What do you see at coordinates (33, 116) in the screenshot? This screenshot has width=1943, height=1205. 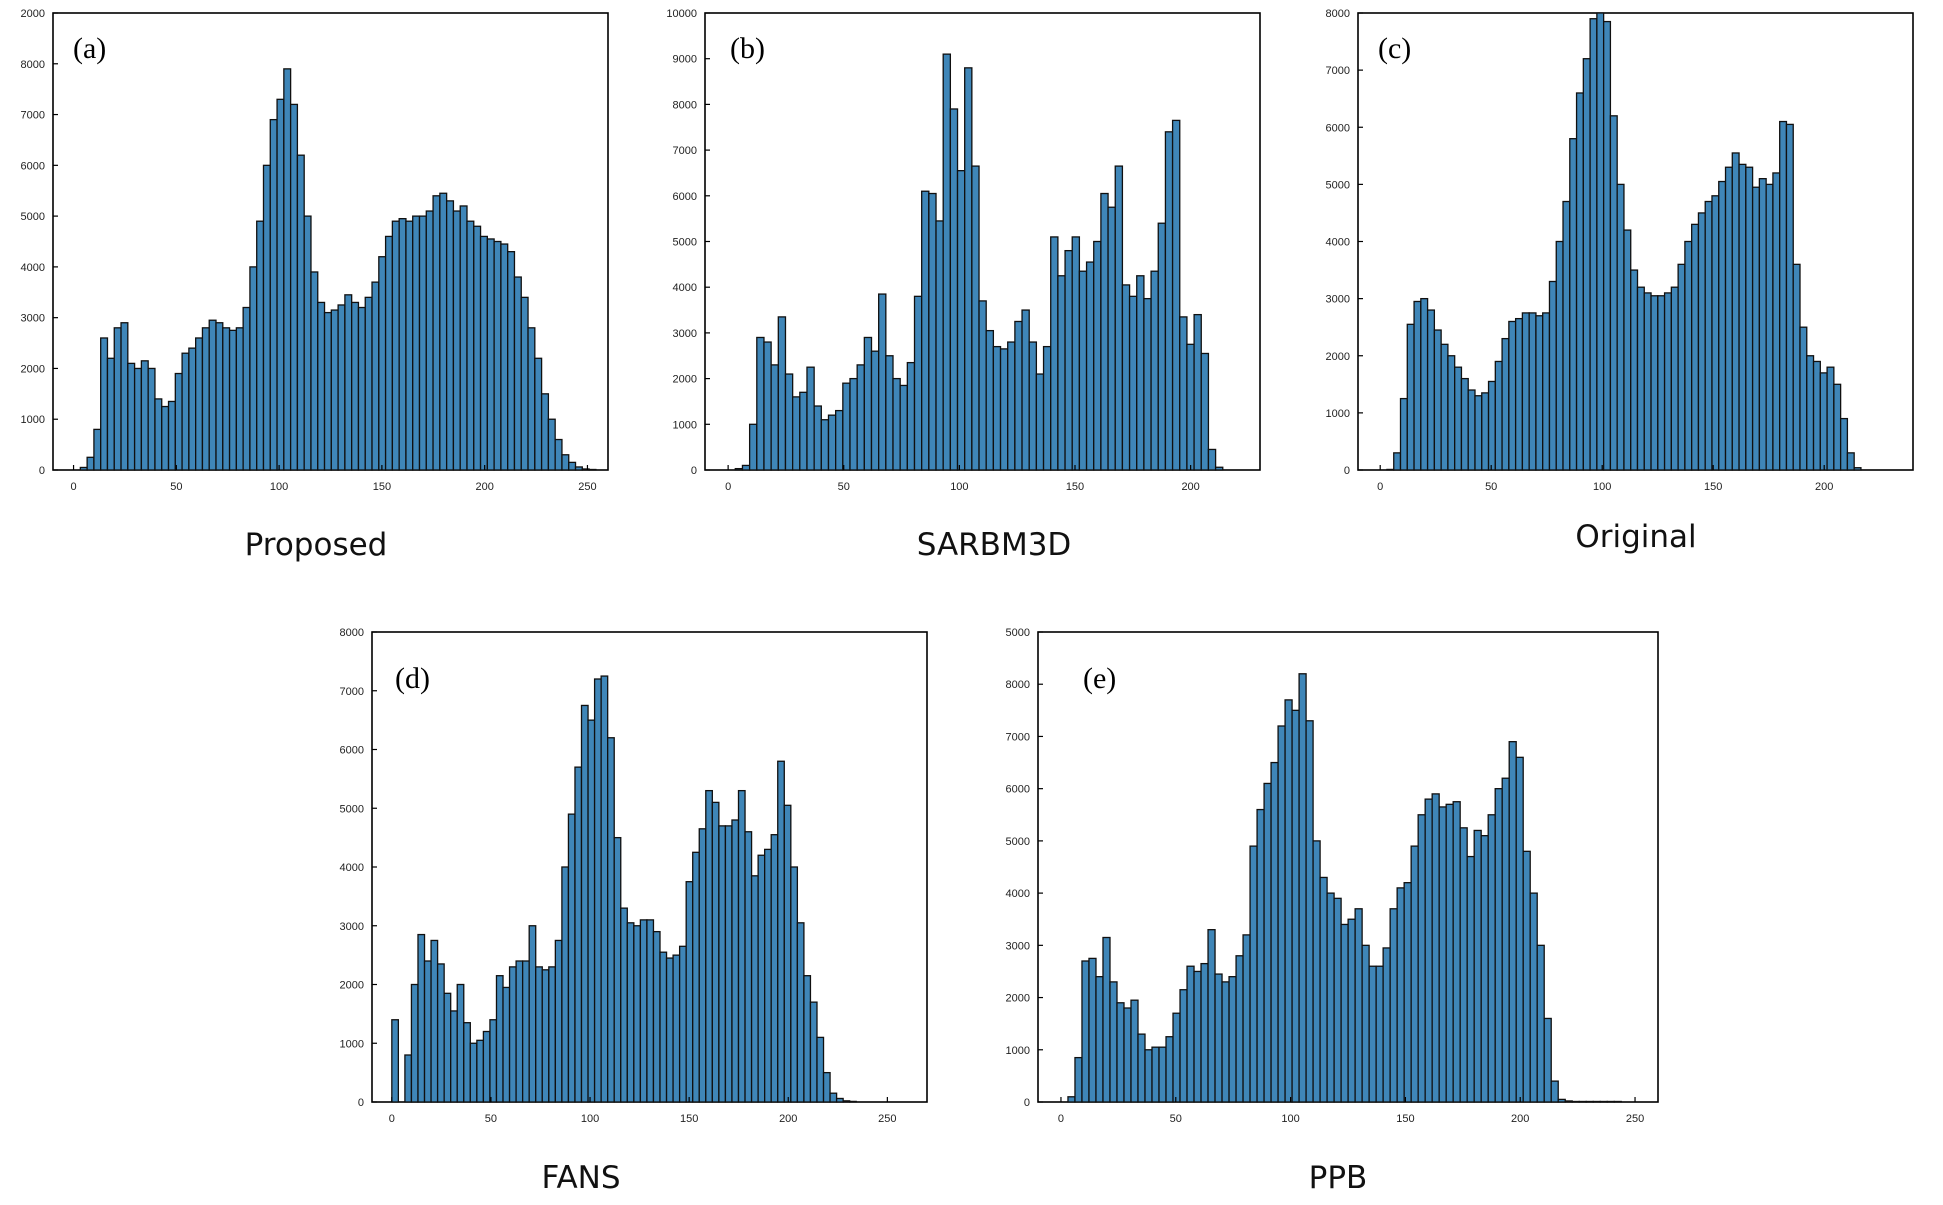 I see `ytick-label-a-7: 7000` at bounding box center [33, 116].